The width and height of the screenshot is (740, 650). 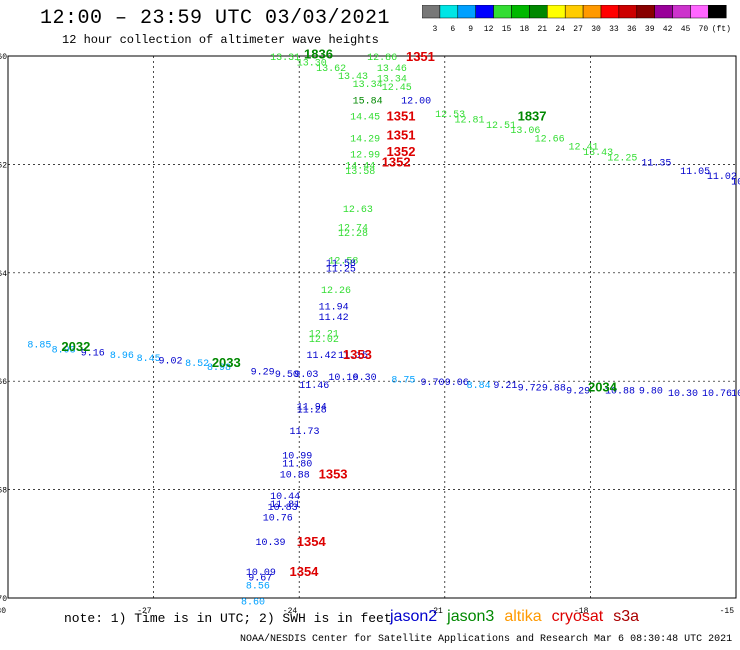 What do you see at coordinates (283, 508) in the screenshot?
I see `wave-height-reading: 10.83` at bounding box center [283, 508].